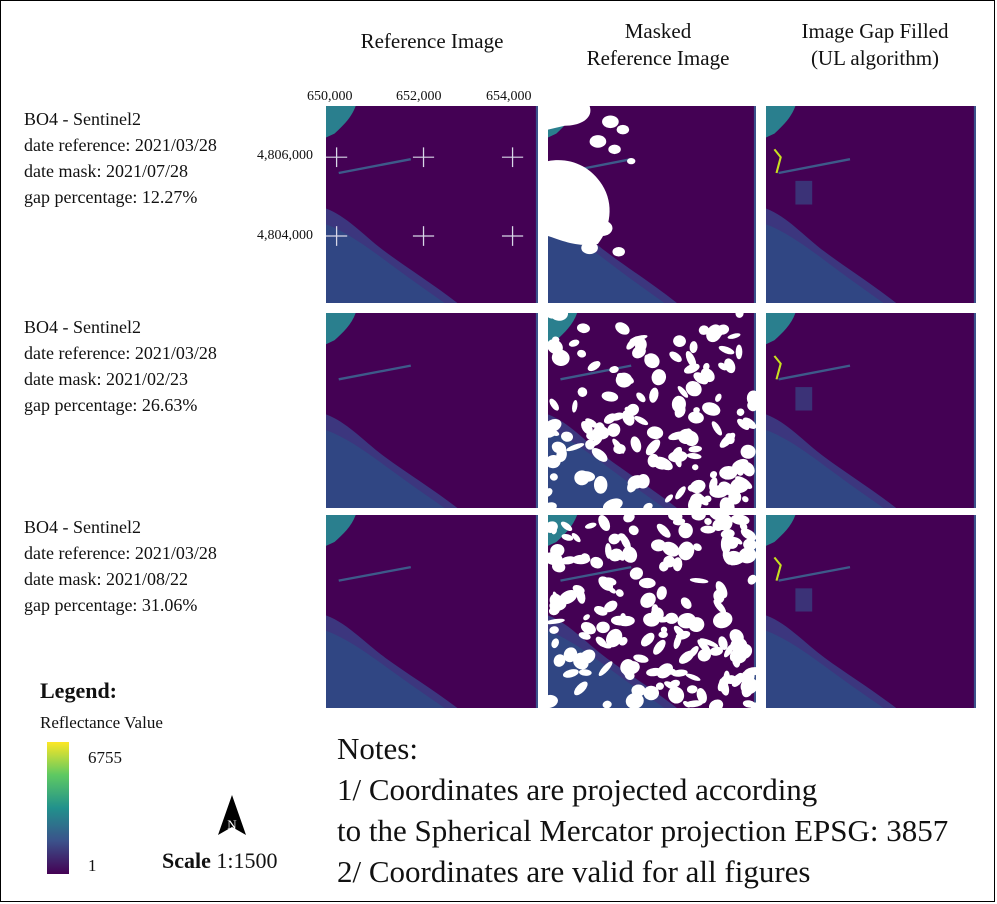 This screenshot has height=904, width=997. Describe the element at coordinates (419, 96) in the screenshot. I see `x-tick-652000: 652,000` at that location.